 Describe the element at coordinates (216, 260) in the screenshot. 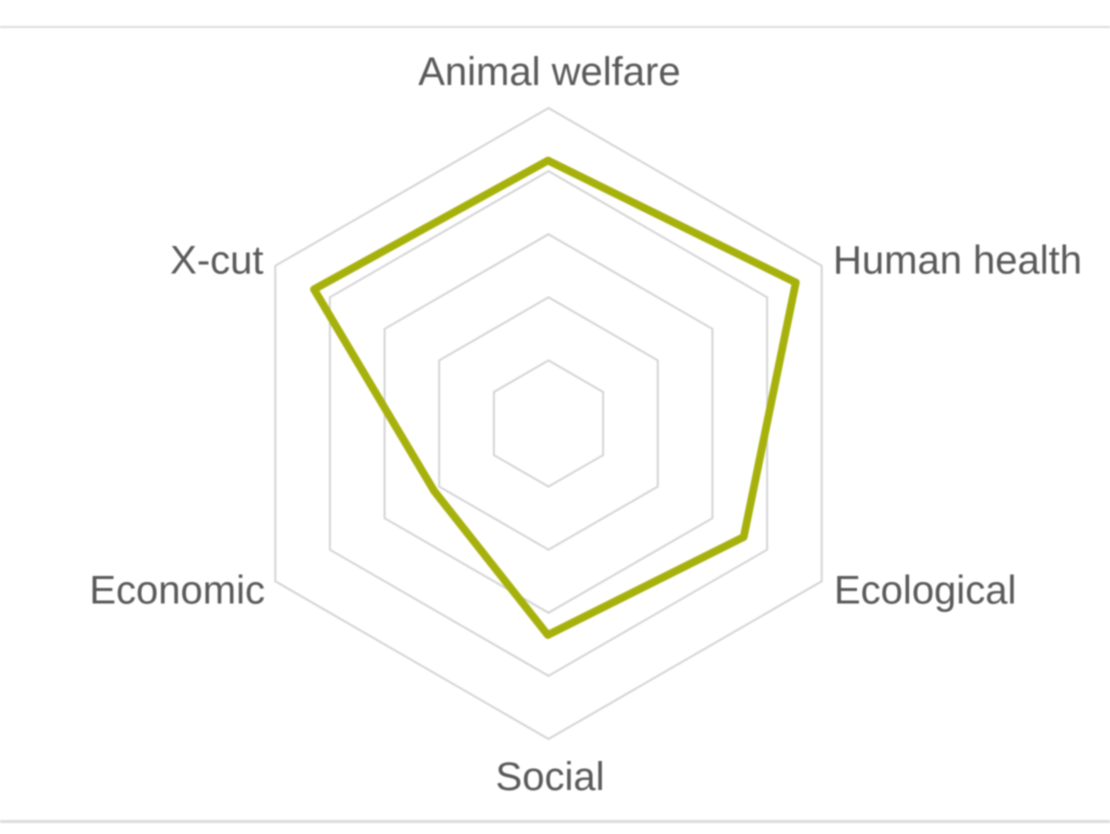

I see `svg-text: X-cut` at that location.